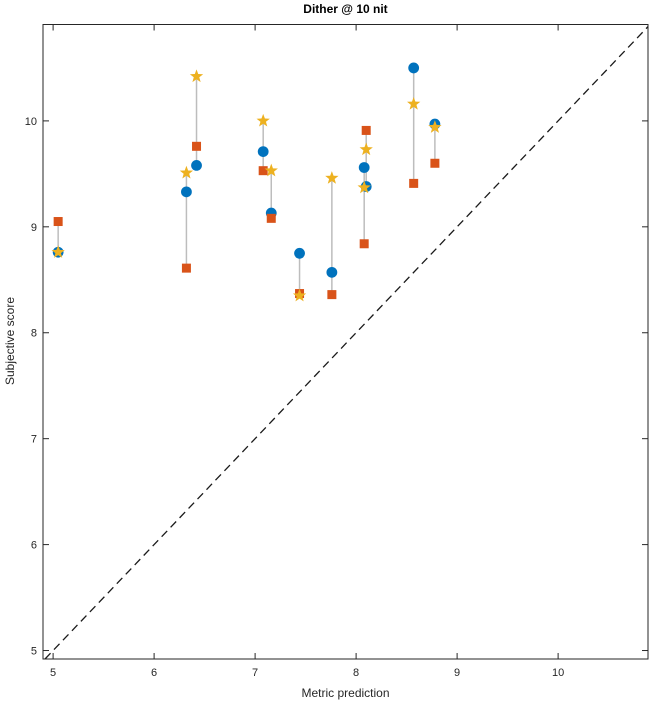 The image size is (656, 708). What do you see at coordinates (31, 122) in the screenshot?
I see `y-tick-label: 10` at bounding box center [31, 122].